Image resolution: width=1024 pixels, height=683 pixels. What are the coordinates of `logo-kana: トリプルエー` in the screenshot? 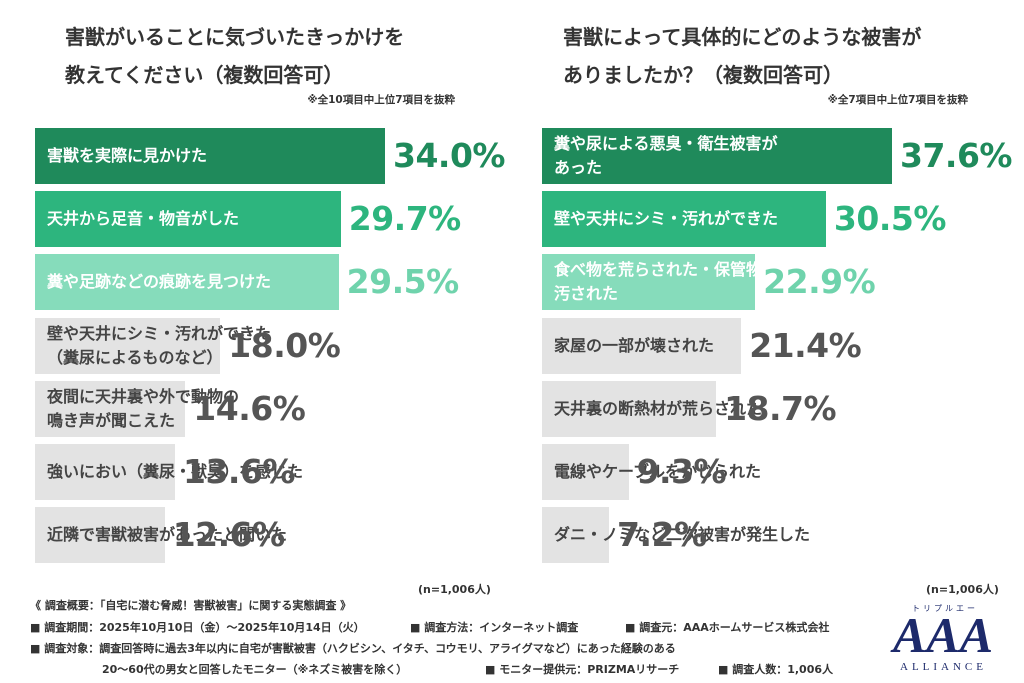 It's located at (945, 608).